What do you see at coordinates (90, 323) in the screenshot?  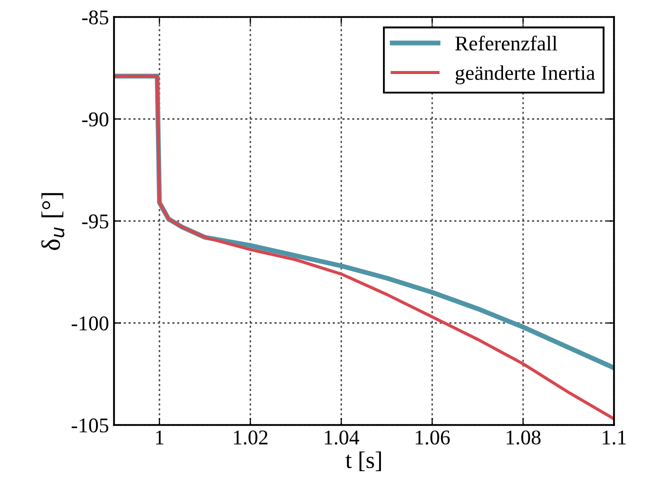 I see `y-tick-label: -100` at bounding box center [90, 323].